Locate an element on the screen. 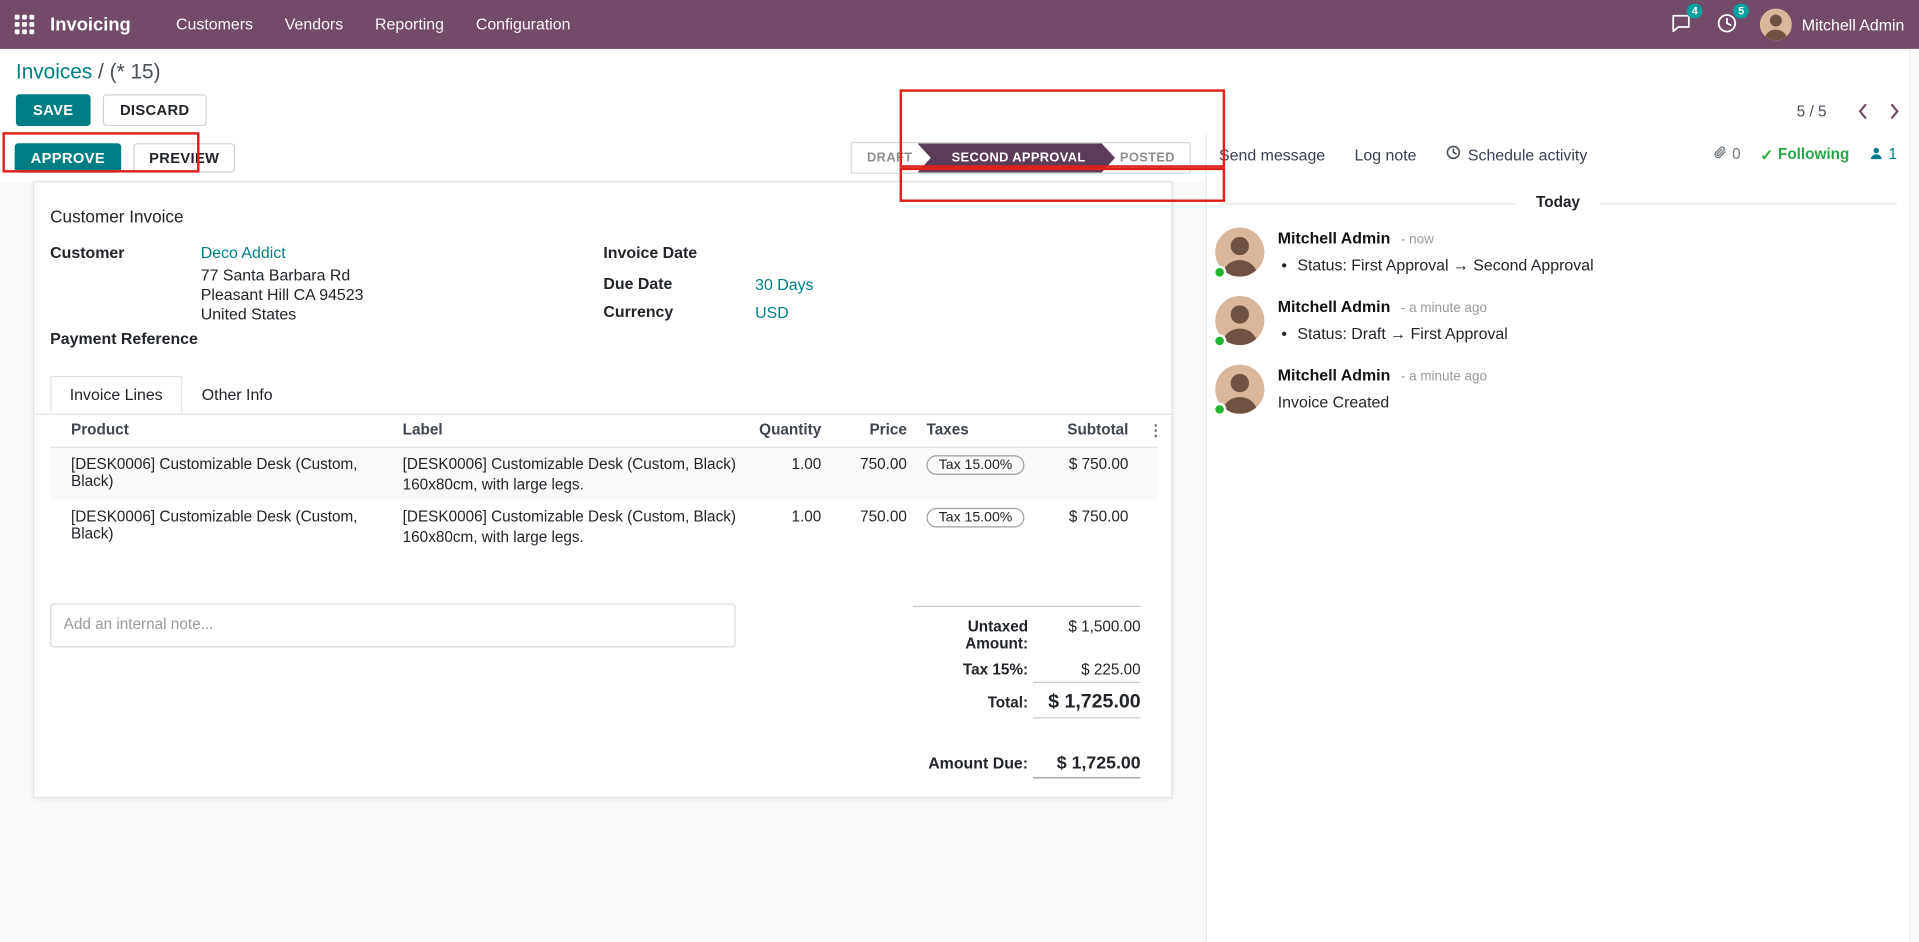  app-name-menu: Invoicing is located at coordinates (90, 24).